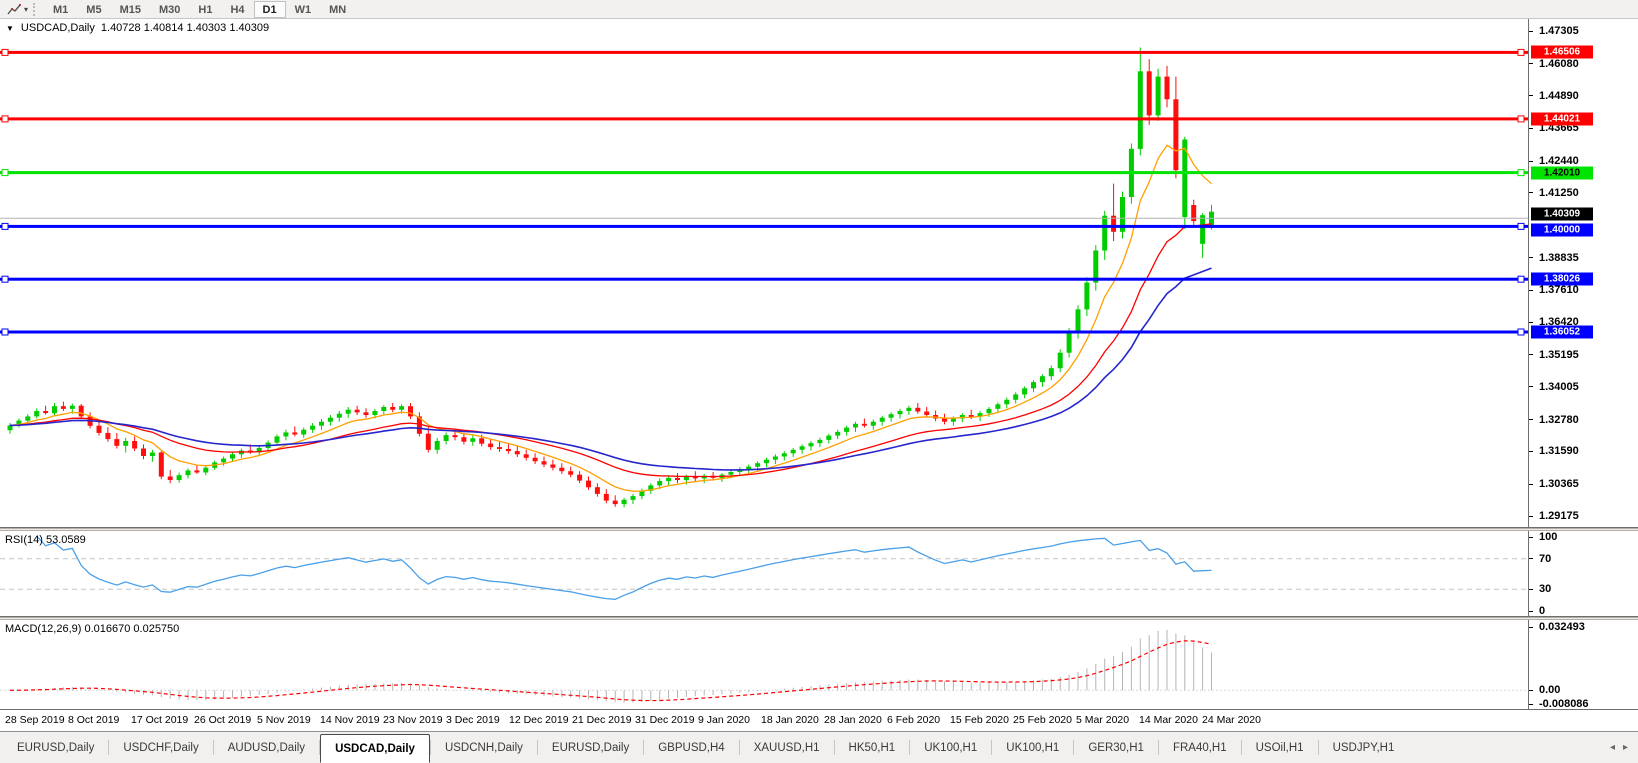 The image size is (1638, 763). What do you see at coordinates (914, 720) in the screenshot?
I see `date-axis-label: 6 Feb 2020` at bounding box center [914, 720].